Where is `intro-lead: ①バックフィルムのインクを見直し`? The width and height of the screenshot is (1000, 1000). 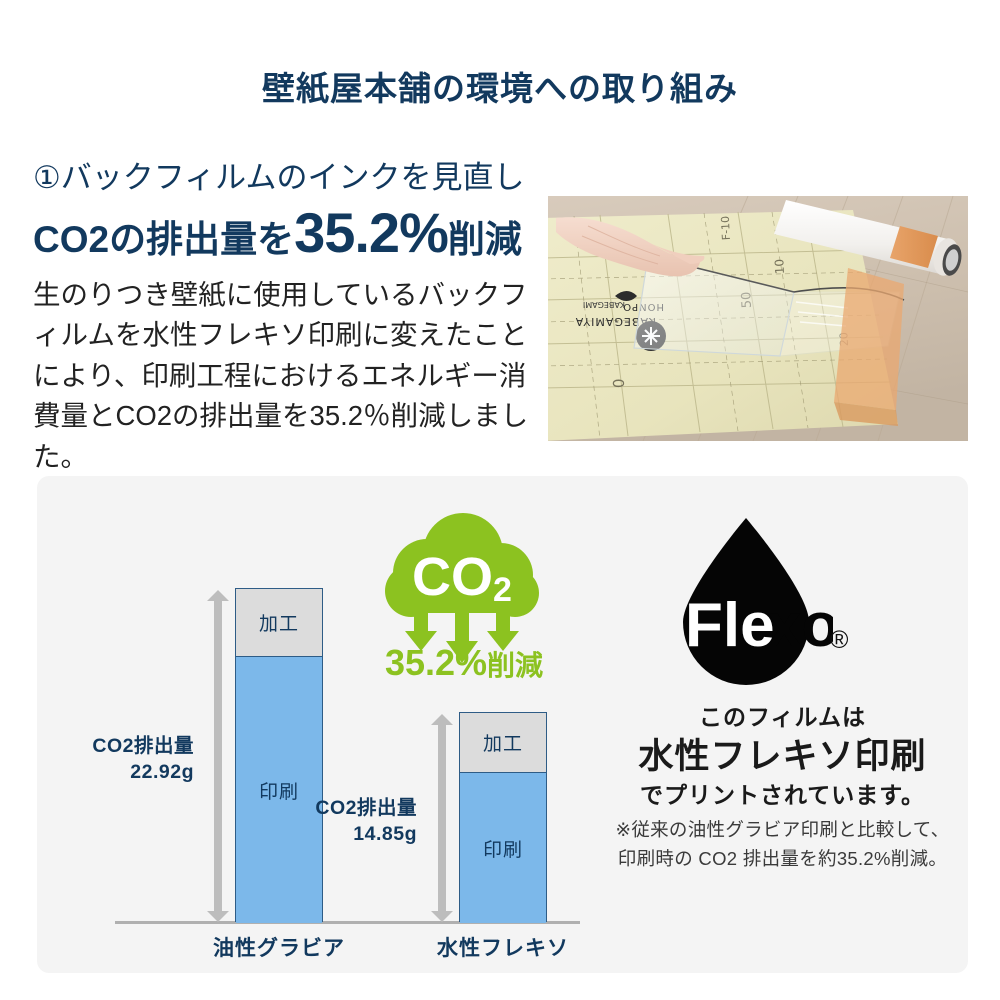
intro-lead: ①バックフィルムのインクを見直し is located at coordinates (279, 177).